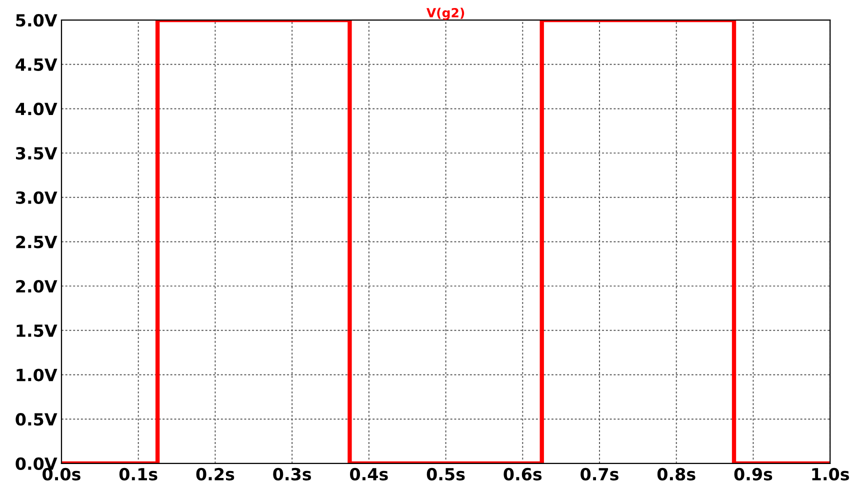 The image size is (854, 501). What do you see at coordinates (61, 474) in the screenshot?
I see `x-tick-label: 0.0s` at bounding box center [61, 474].